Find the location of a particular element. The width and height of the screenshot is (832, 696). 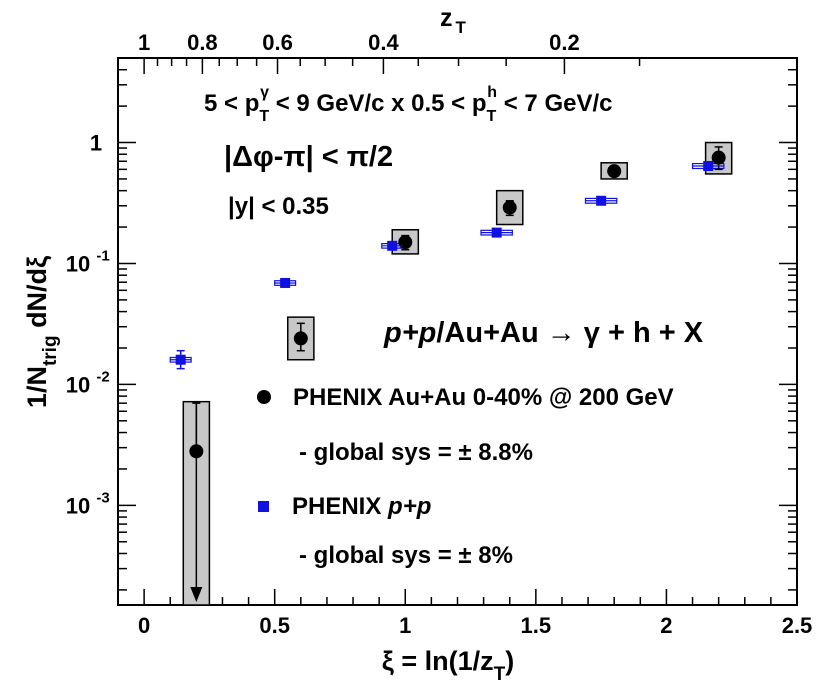

rapidity-cut-label: |y| < 0.35 is located at coordinates (278, 206).